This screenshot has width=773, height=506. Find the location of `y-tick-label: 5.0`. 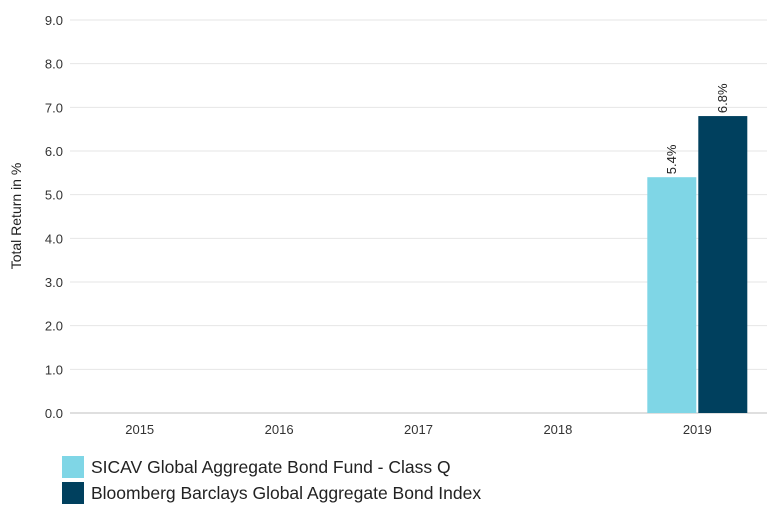

y-tick-label: 5.0 is located at coordinates (54, 195).